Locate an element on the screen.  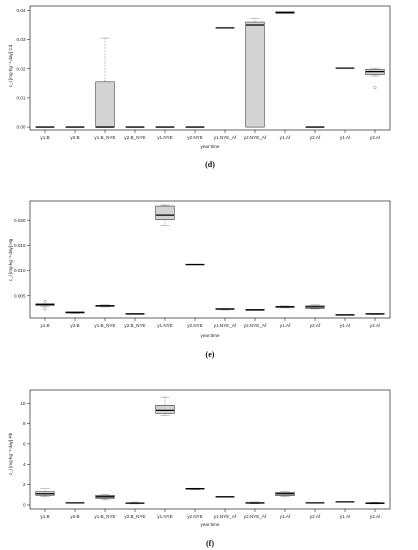
panel-f-xtick-label: y1.B_NYE is located at coordinates (104, 516).